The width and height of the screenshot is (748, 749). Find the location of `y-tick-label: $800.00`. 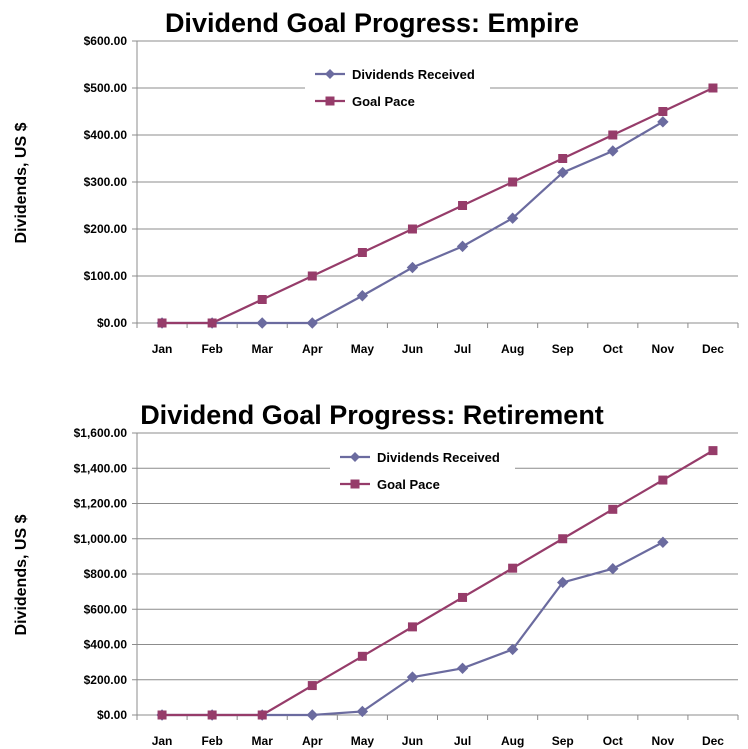

y-tick-label: $800.00 is located at coordinates (106, 574).